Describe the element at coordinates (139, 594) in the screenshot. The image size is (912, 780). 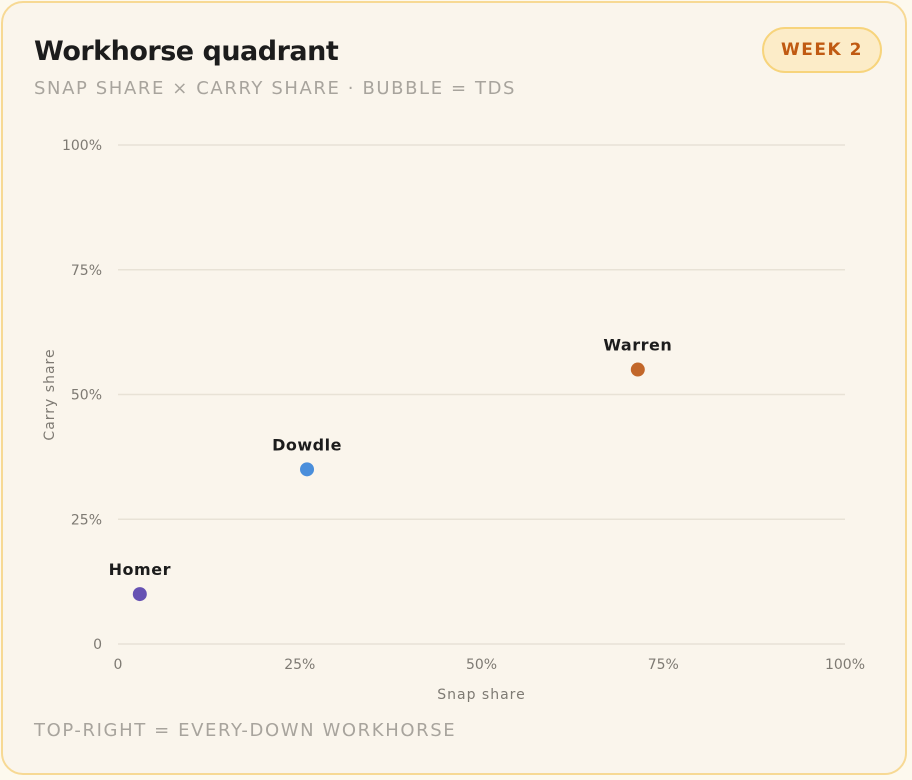
I see `point-homer` at that location.